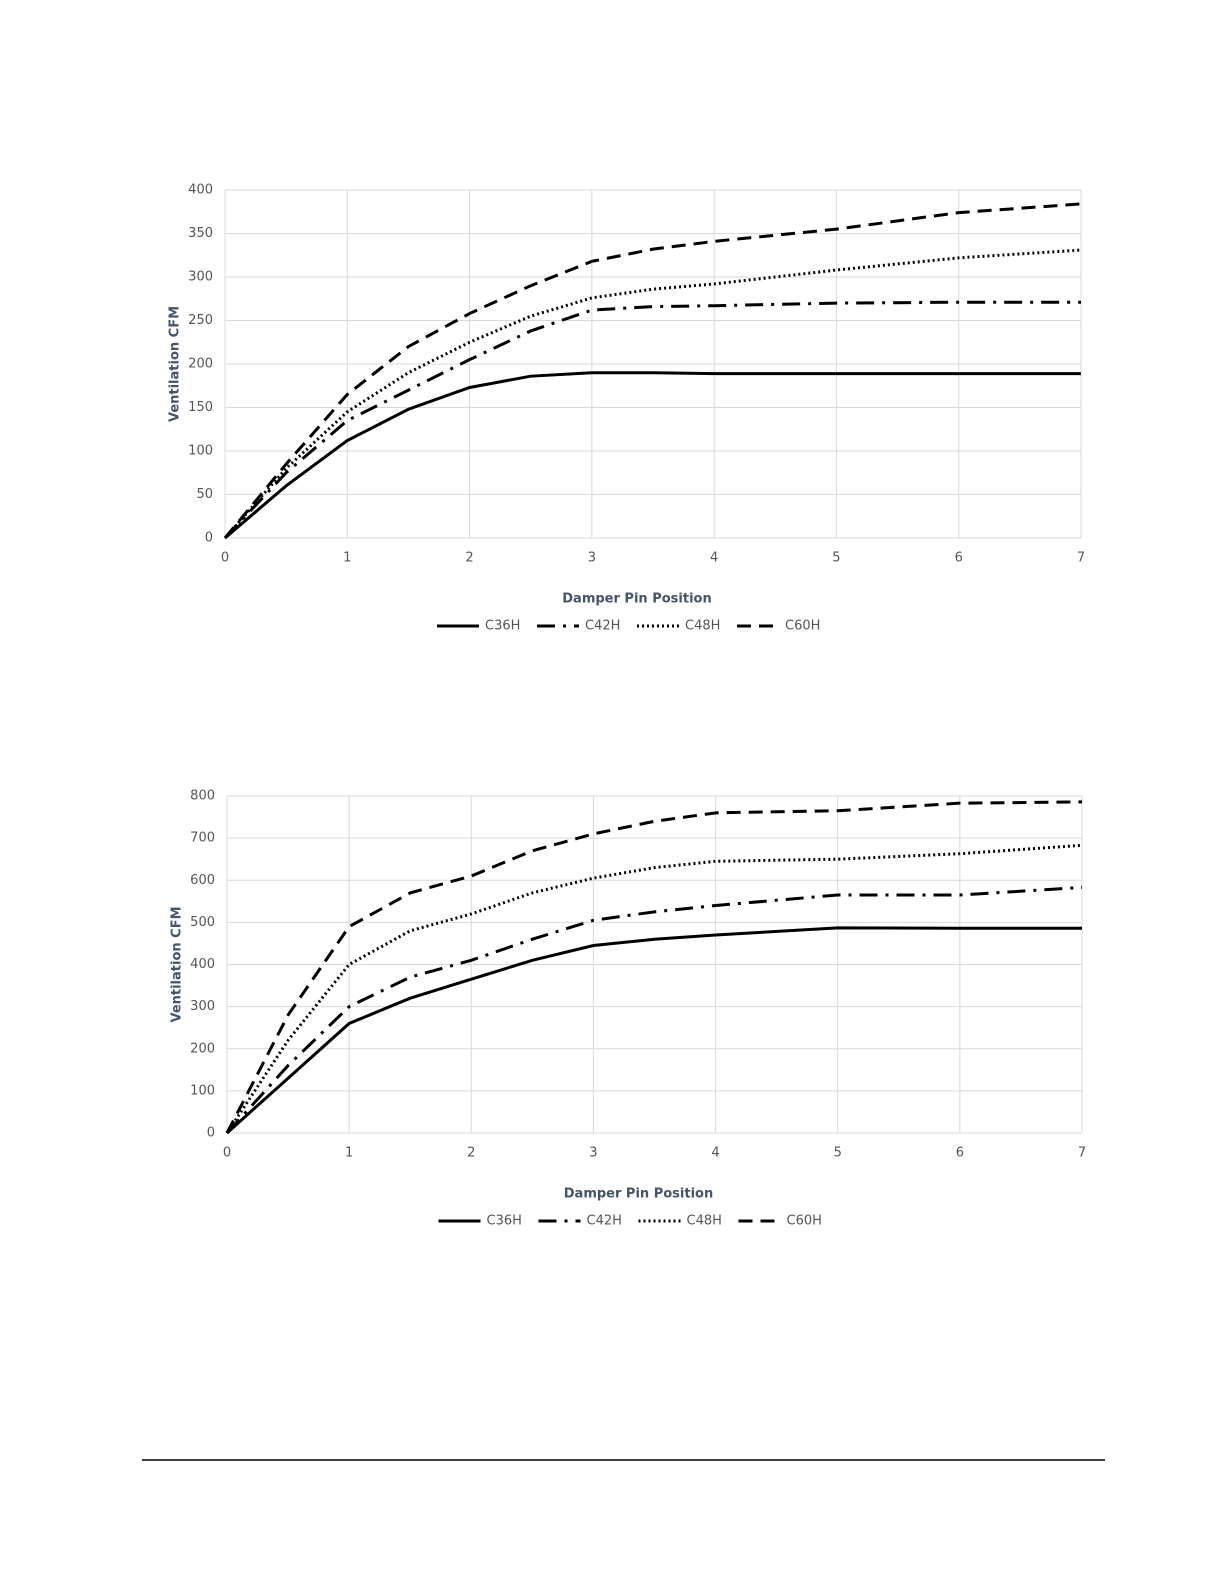  I want to click on y-tick-label: 250, so click(200, 320).